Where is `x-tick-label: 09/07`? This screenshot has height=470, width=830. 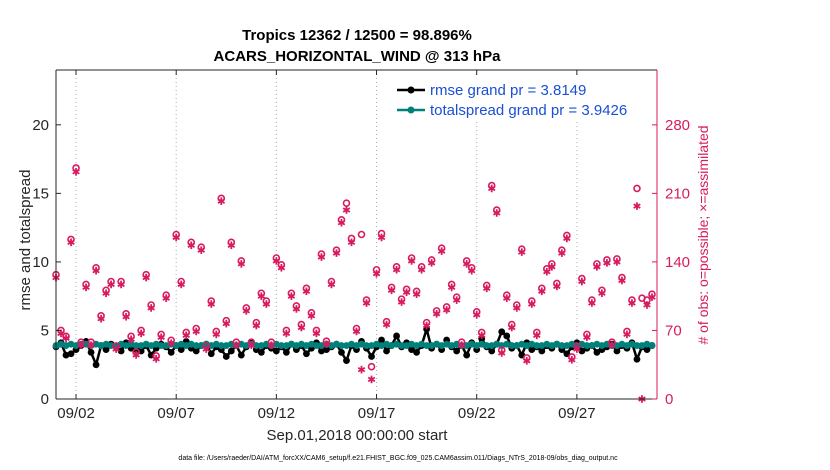 x-tick-label: 09/07 is located at coordinates (176, 413).